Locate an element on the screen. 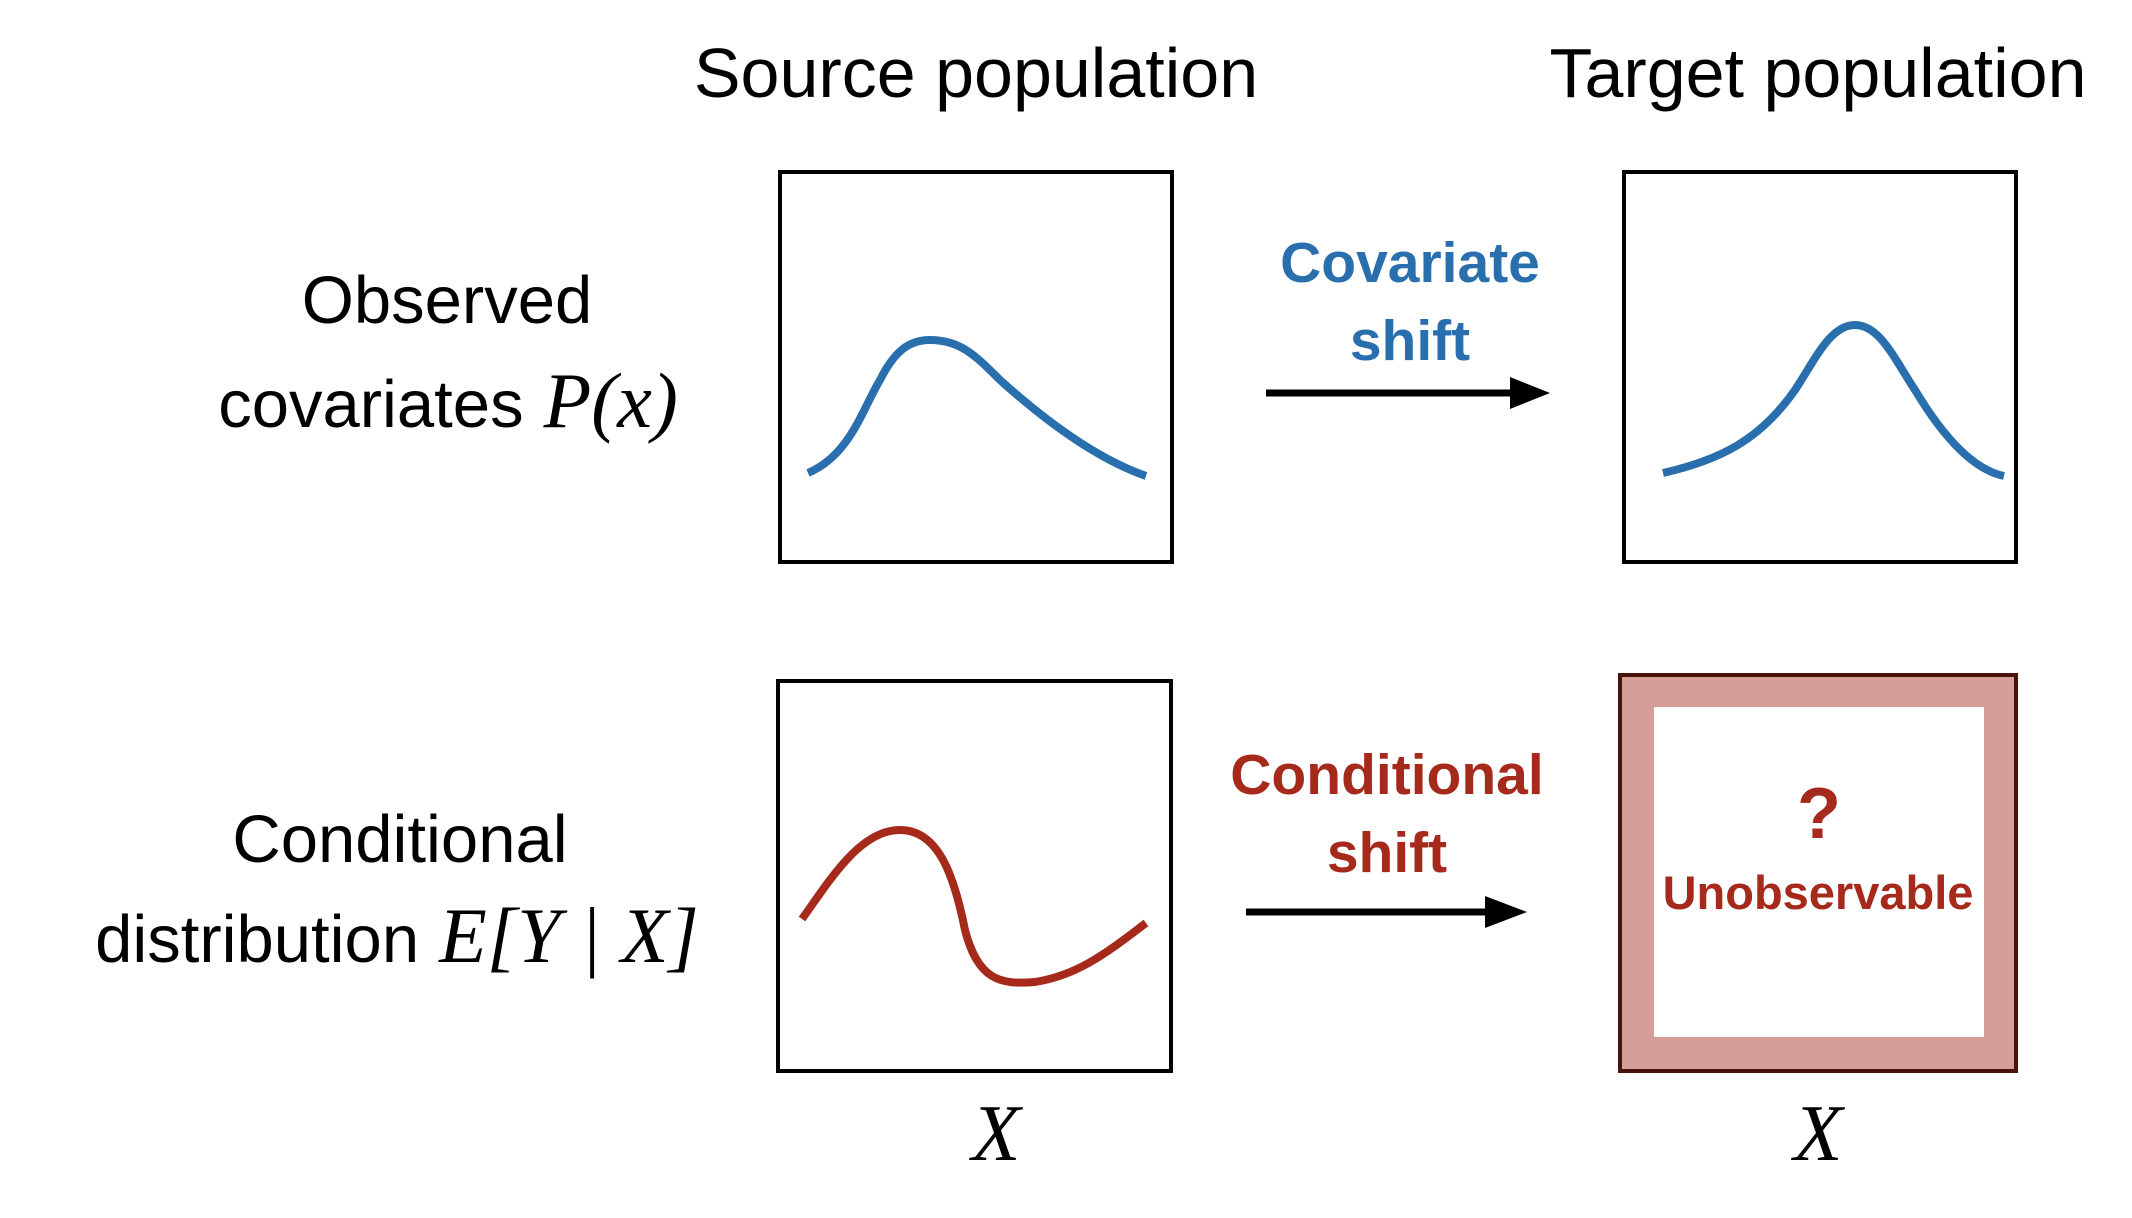  conditional-distribution-label-line2: distribution E[Y | X] is located at coordinates (397, 935).